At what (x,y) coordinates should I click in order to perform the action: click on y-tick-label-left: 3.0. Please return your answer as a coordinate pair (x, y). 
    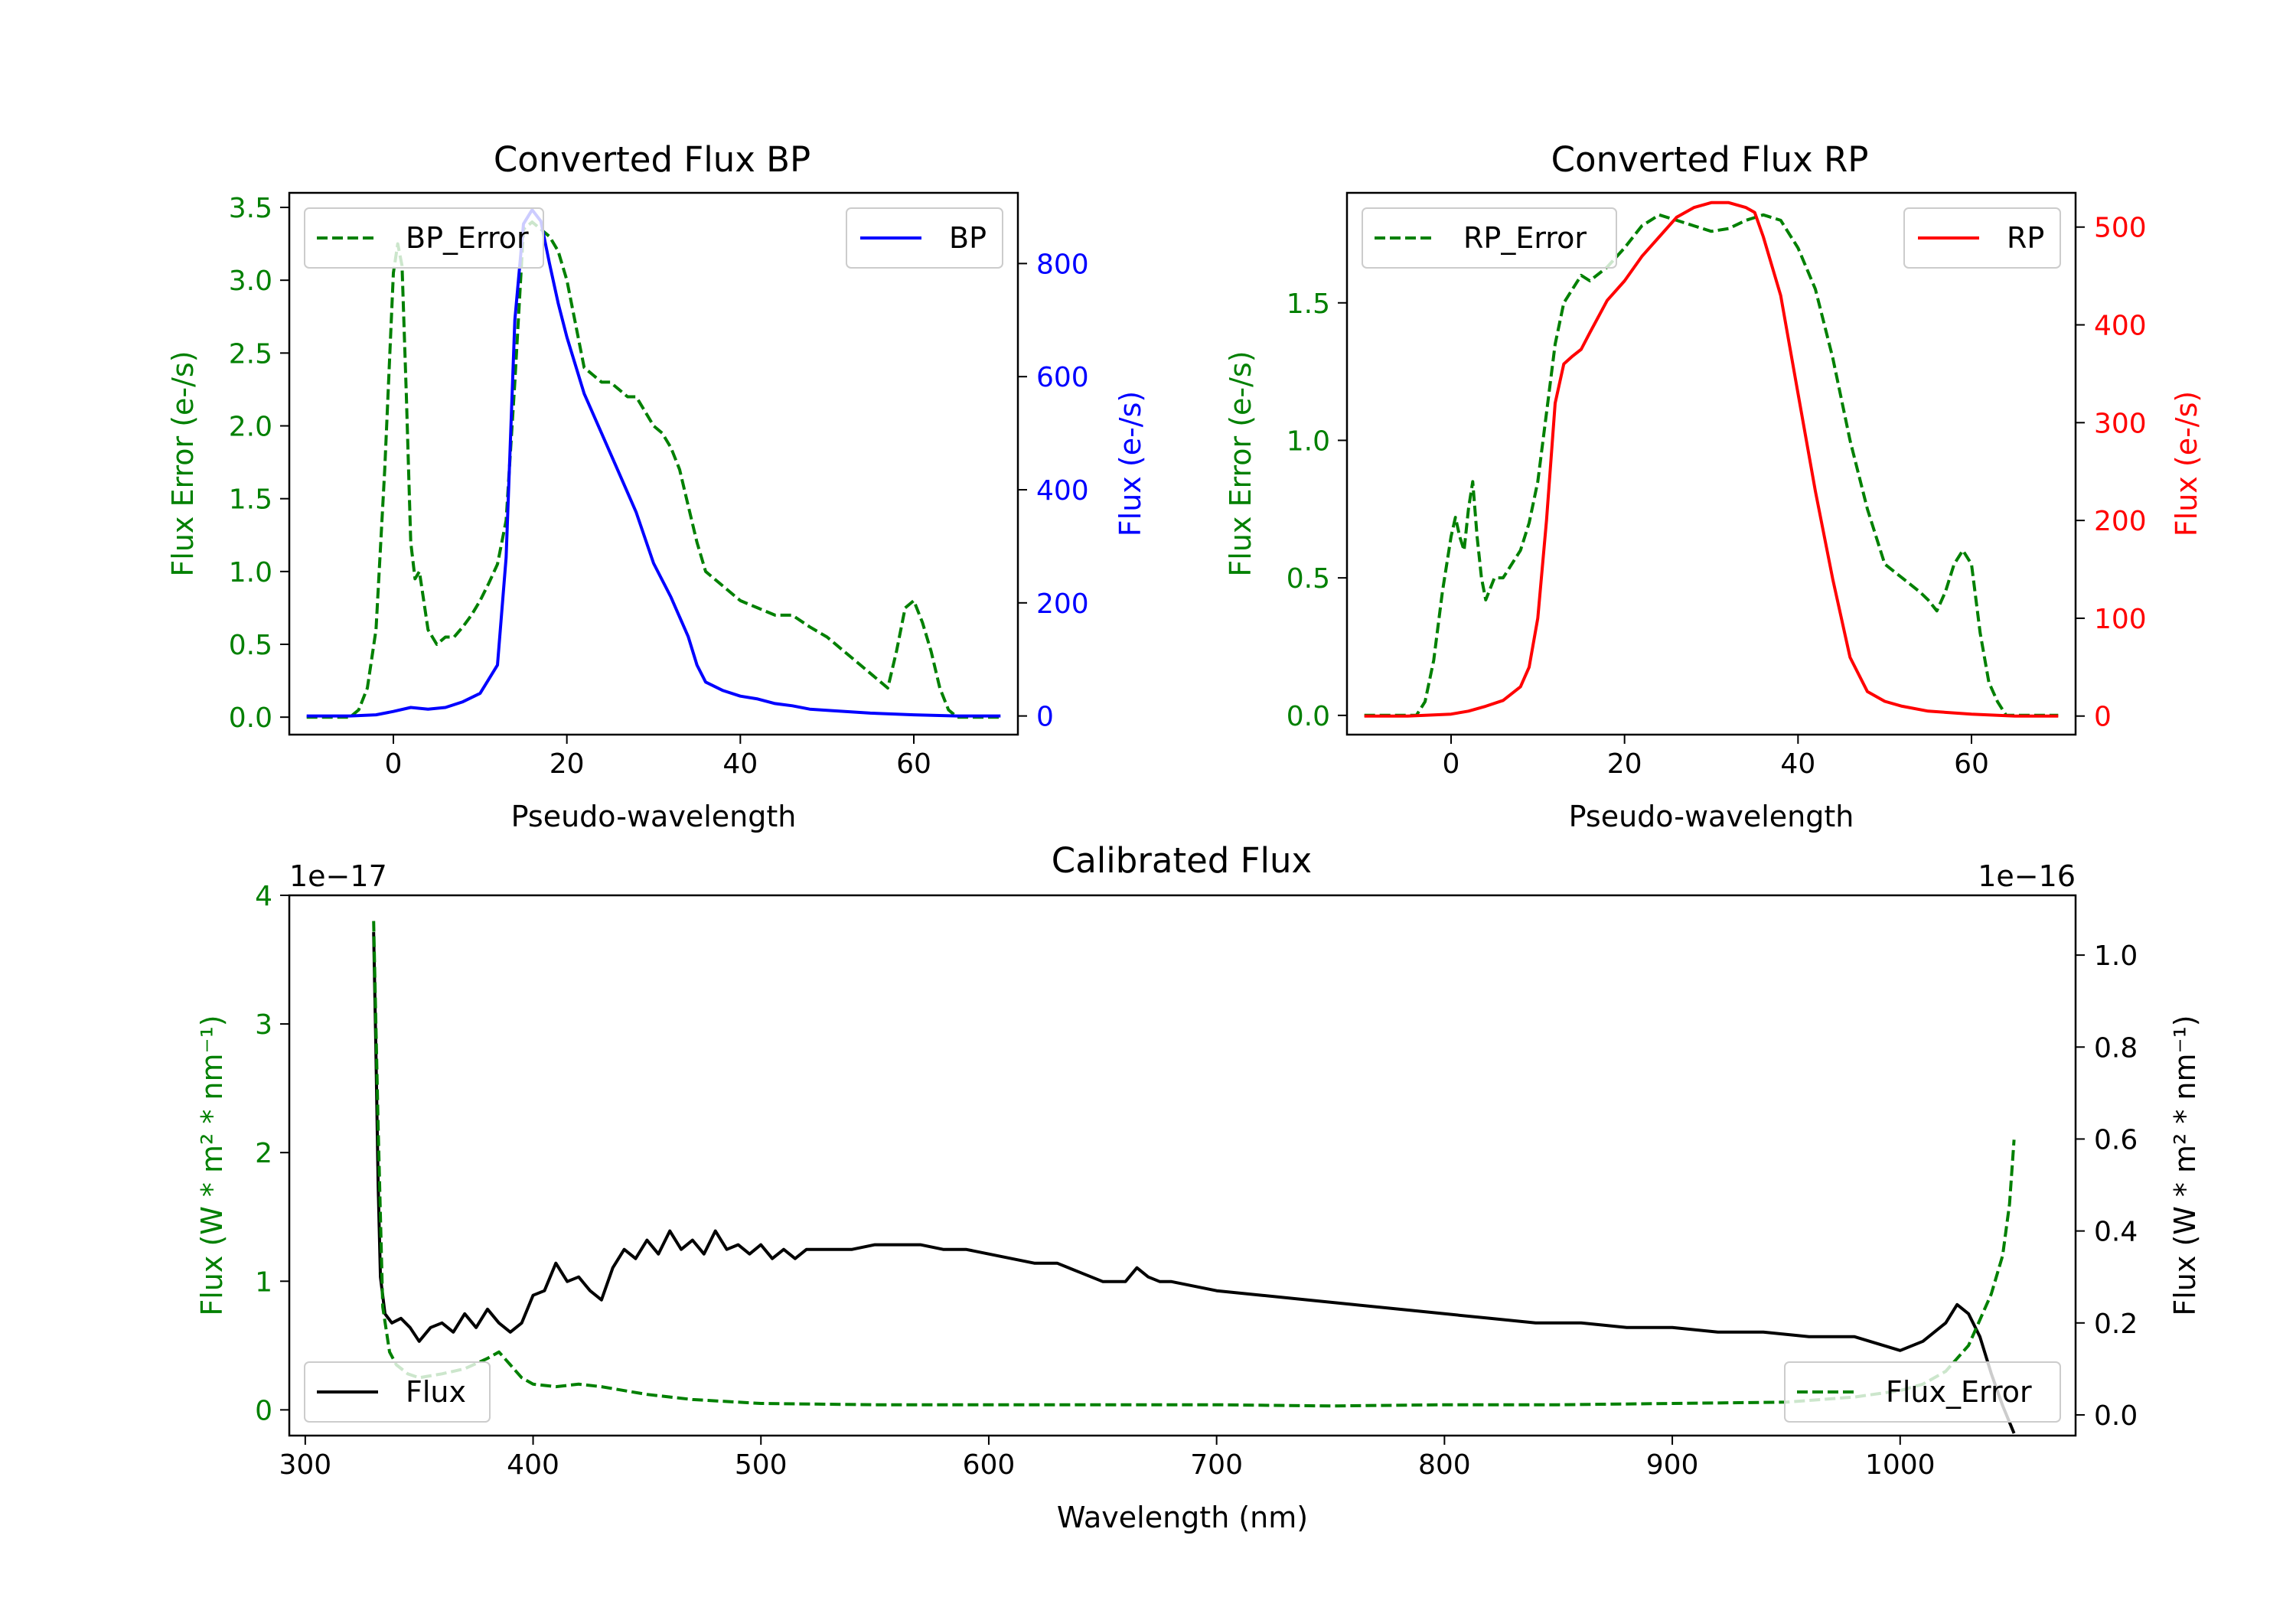
    Looking at the image, I should click on (250, 281).